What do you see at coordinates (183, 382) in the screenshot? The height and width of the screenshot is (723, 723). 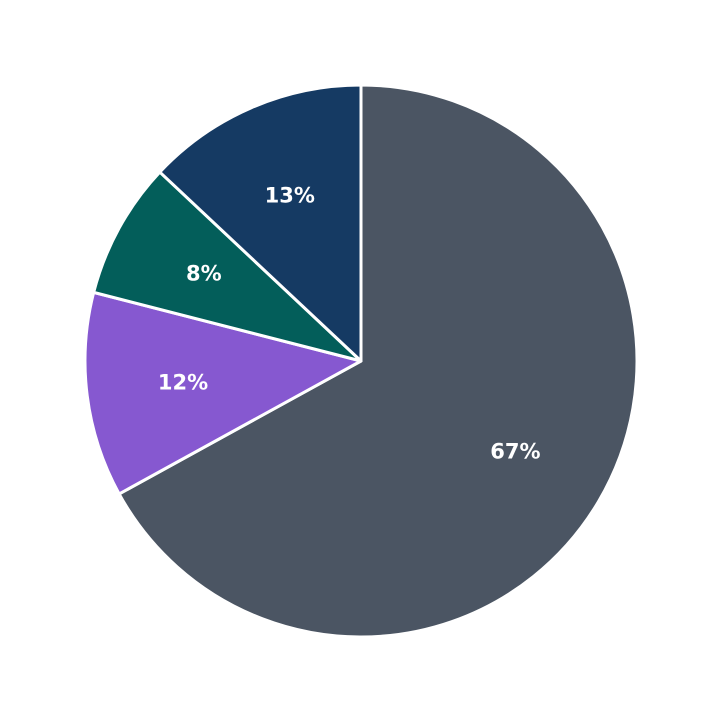 I see `slice-label: 12%` at bounding box center [183, 382].